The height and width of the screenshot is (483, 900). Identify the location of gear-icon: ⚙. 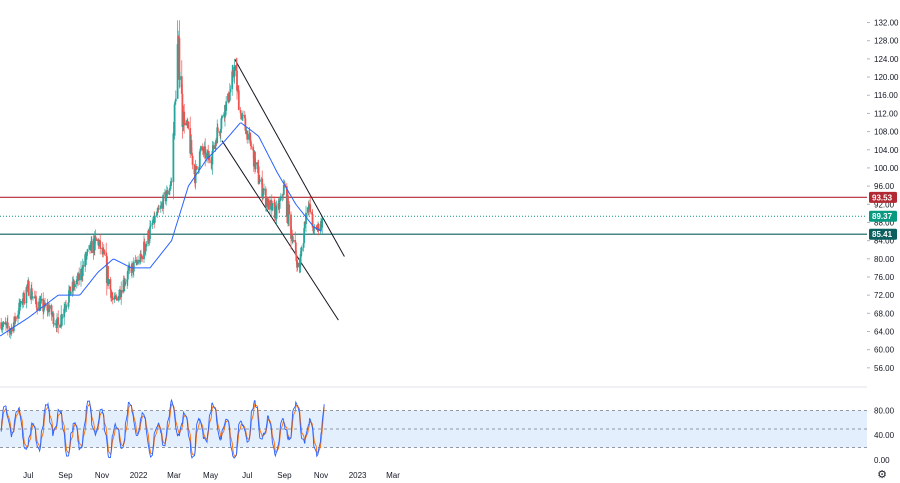
(882, 475).